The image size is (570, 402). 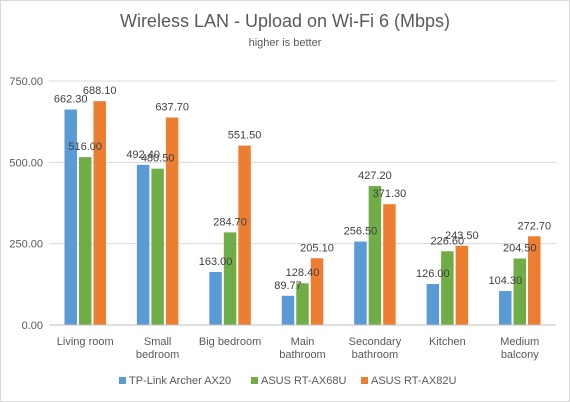 What do you see at coordinates (462, 236) in the screenshot?
I see `data-label: 243.50` at bounding box center [462, 236].